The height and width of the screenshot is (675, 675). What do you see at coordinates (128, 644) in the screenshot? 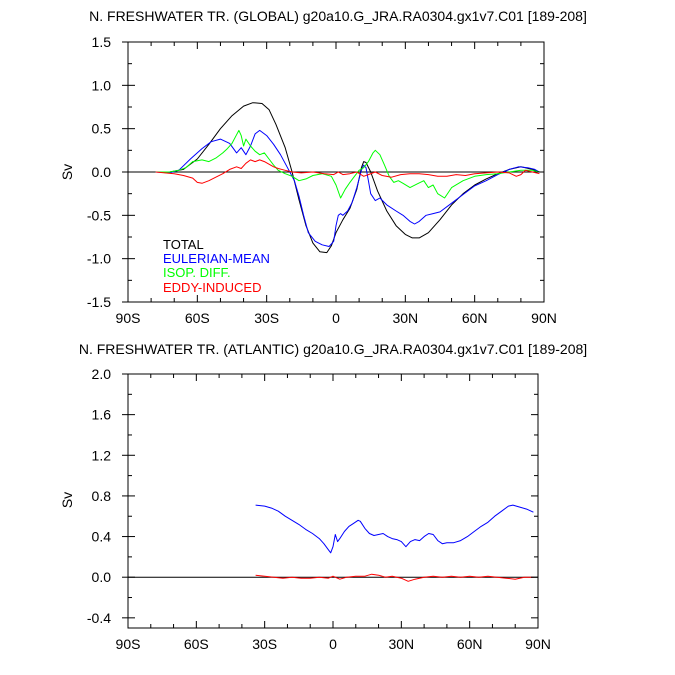
I see `atlantic-x-tick-label: 90S` at bounding box center [128, 644].